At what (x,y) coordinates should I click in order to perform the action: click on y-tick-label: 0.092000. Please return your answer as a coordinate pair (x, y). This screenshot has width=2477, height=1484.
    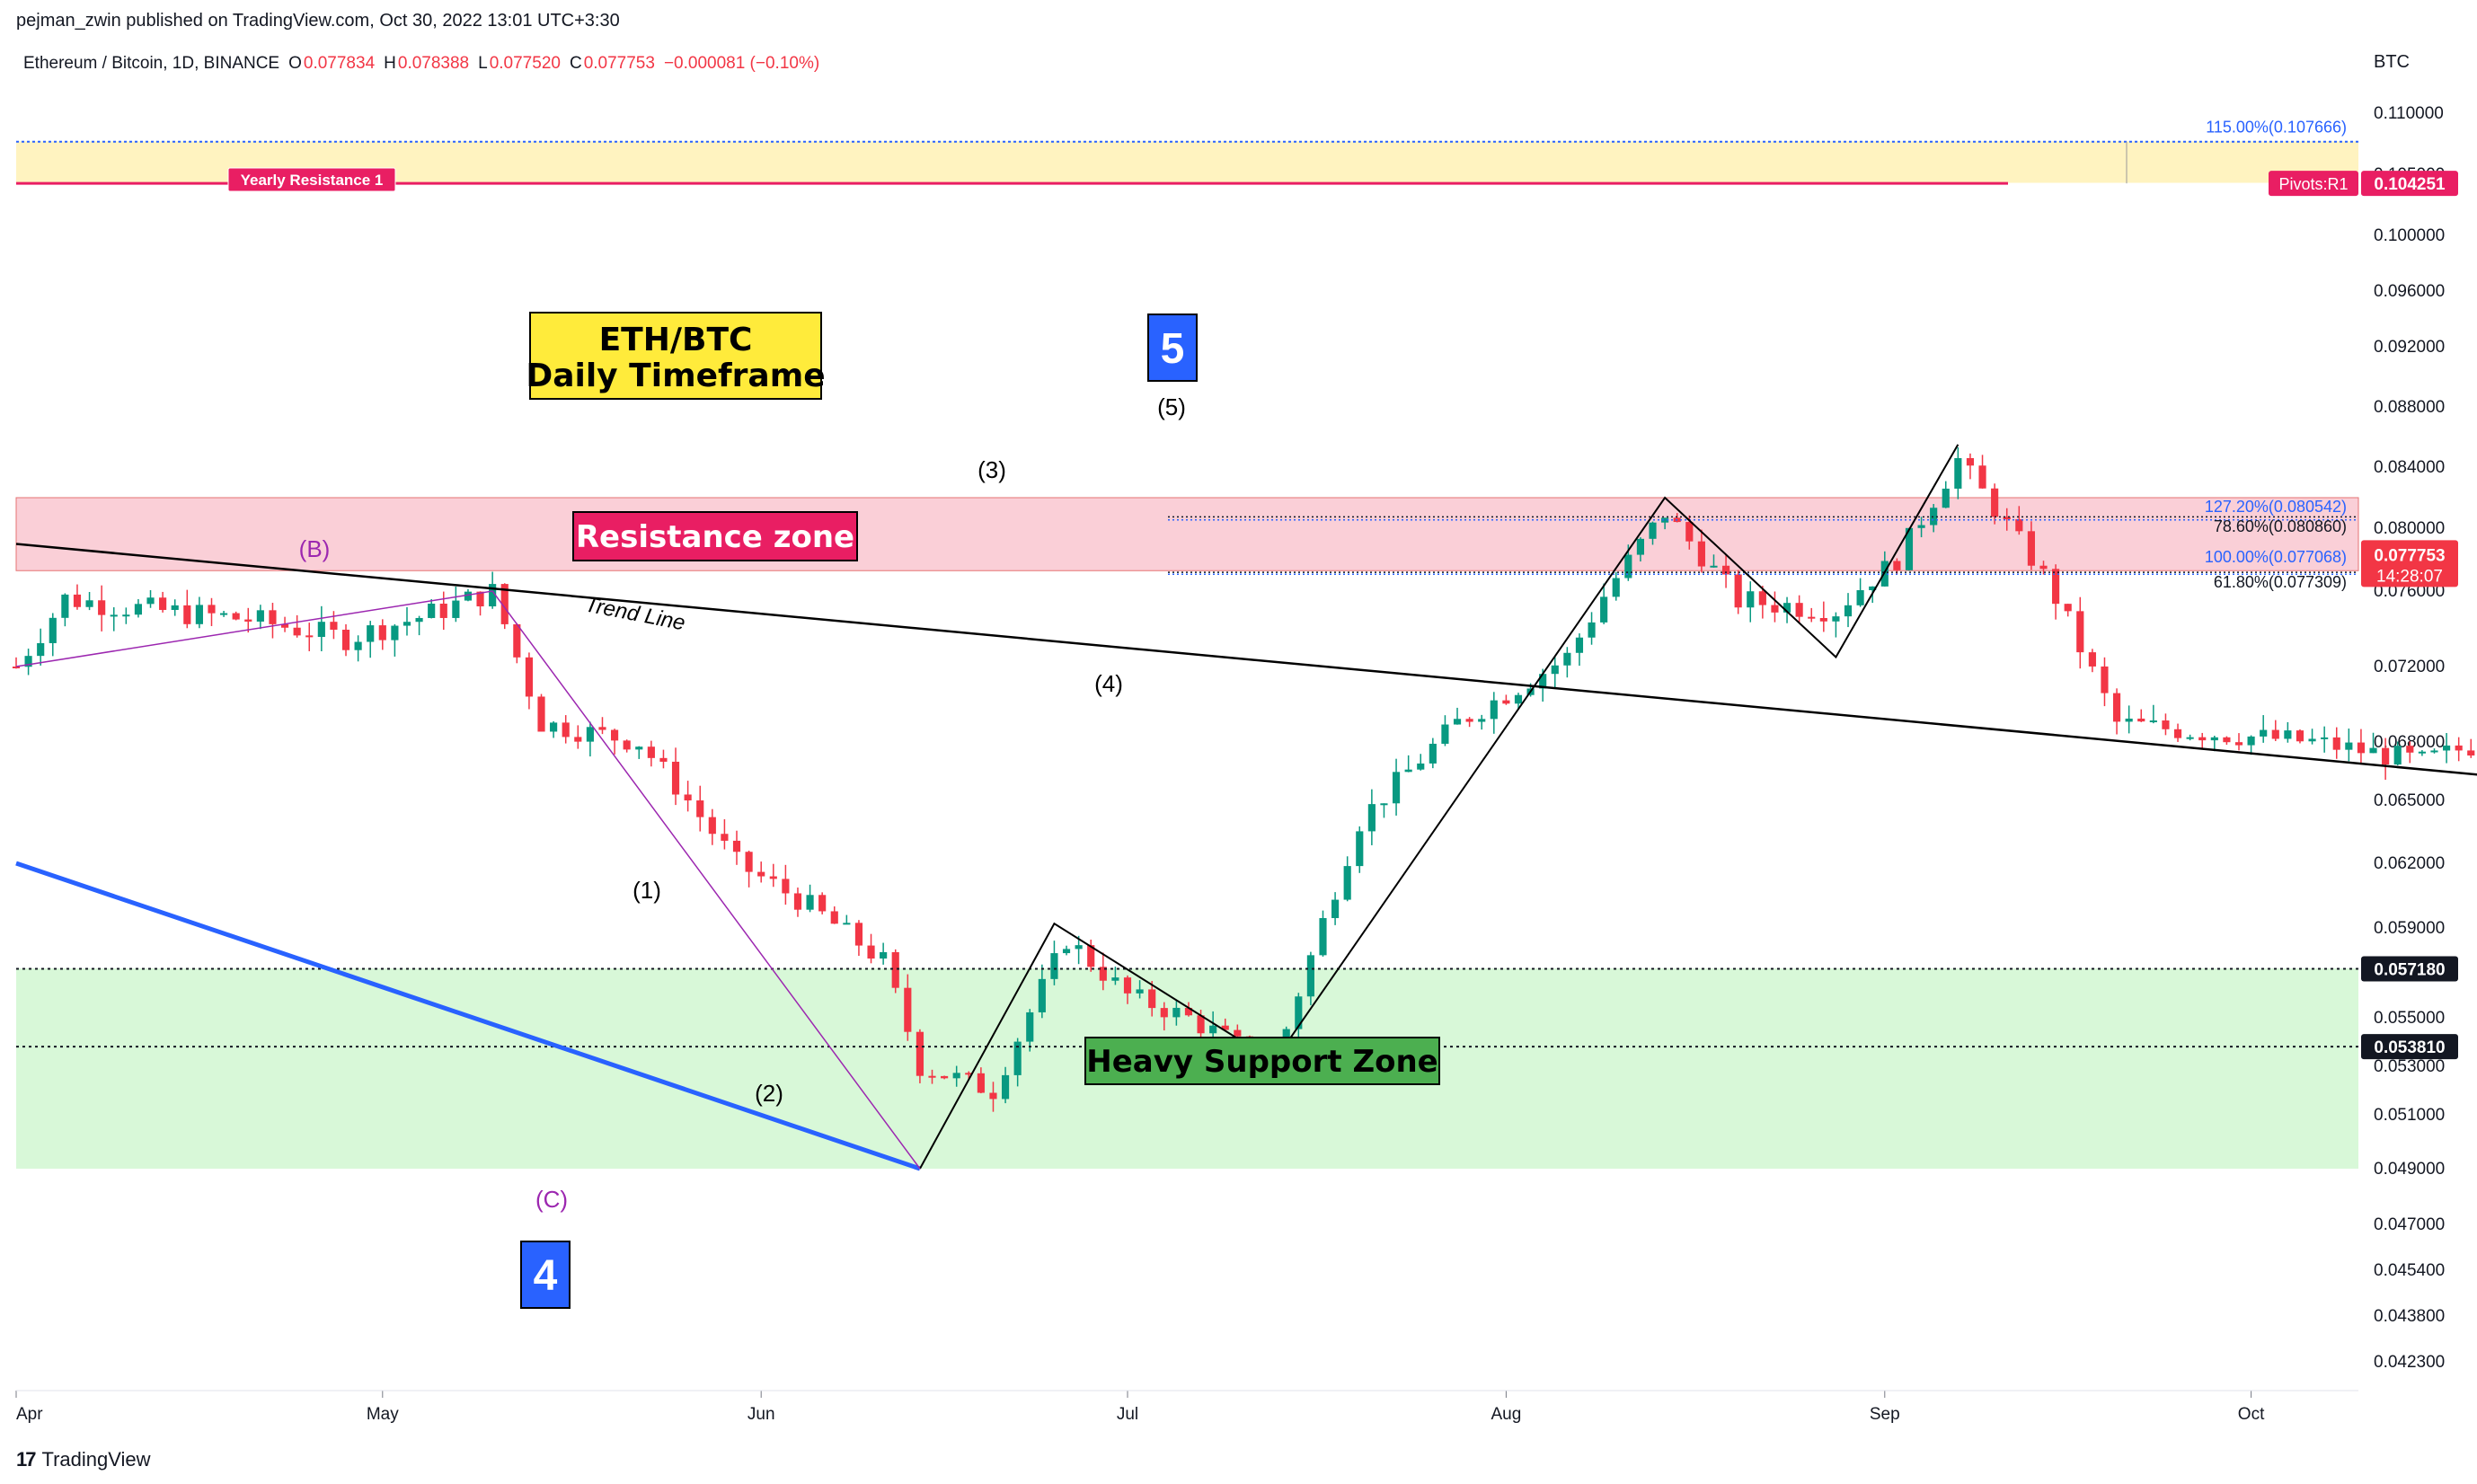
    Looking at the image, I should click on (2409, 347).